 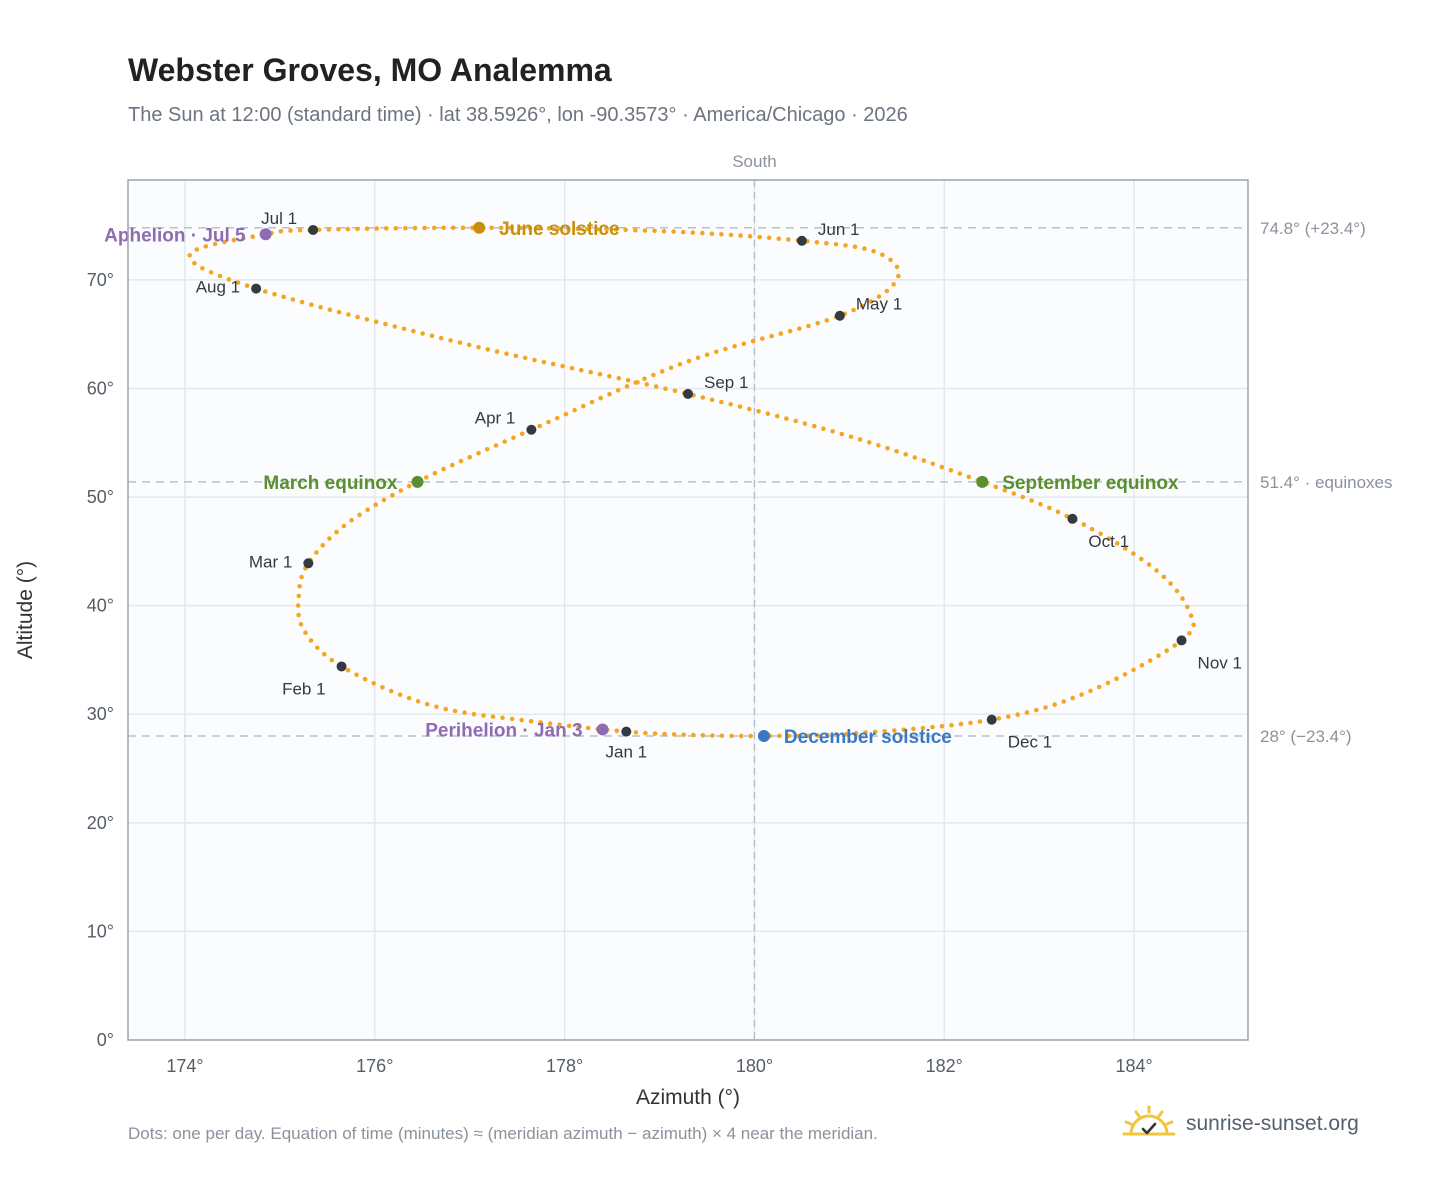 I want to click on month-label: May 1, so click(x=879, y=304).